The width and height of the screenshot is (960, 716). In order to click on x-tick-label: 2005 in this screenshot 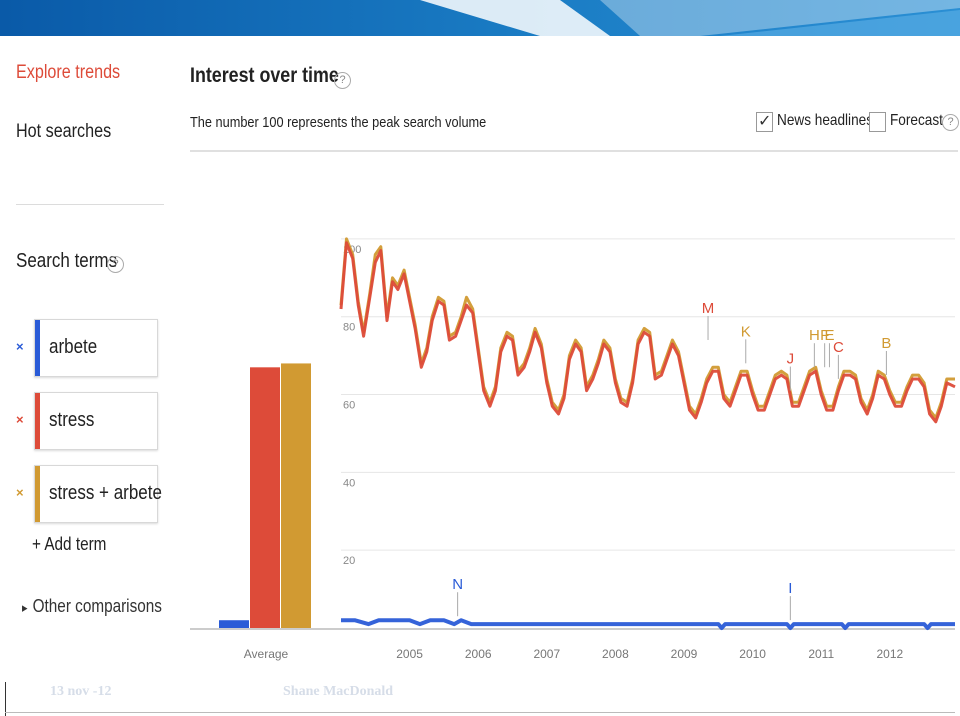, I will do `click(409, 654)`.